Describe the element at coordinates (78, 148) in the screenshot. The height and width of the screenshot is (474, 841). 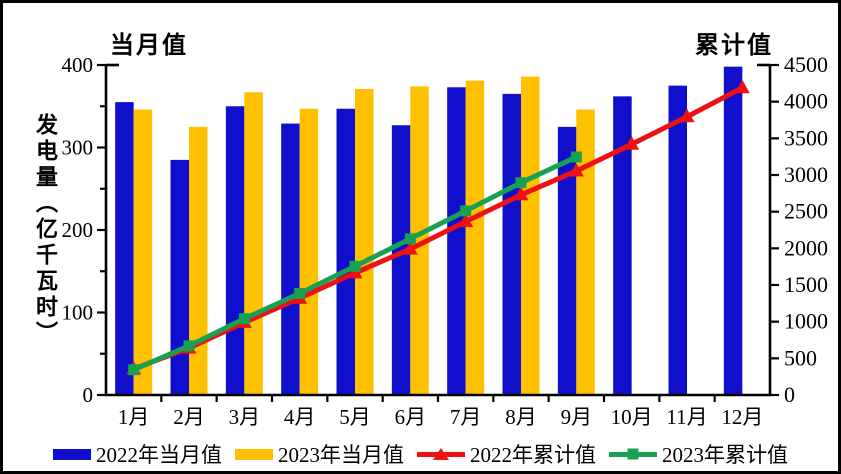
I see `svg-text: 300` at that location.